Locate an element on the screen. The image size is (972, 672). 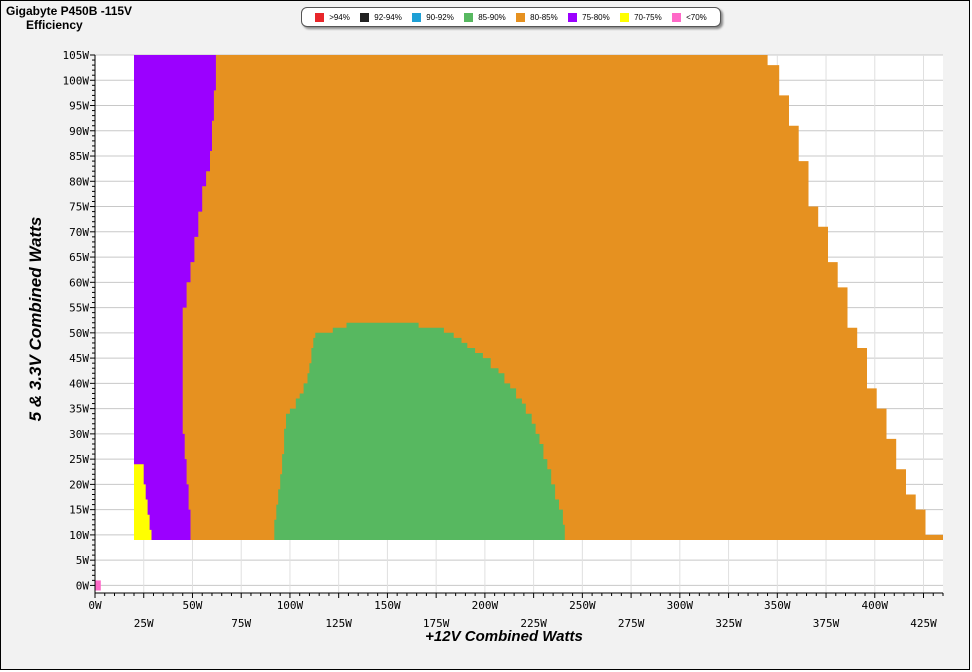
y-tick-label: 40W is located at coordinates (79, 383).